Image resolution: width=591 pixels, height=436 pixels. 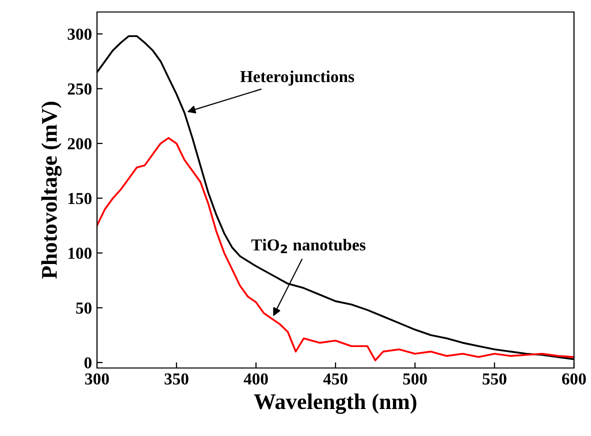 I want to click on y-tick-label: 300, so click(x=80, y=34).